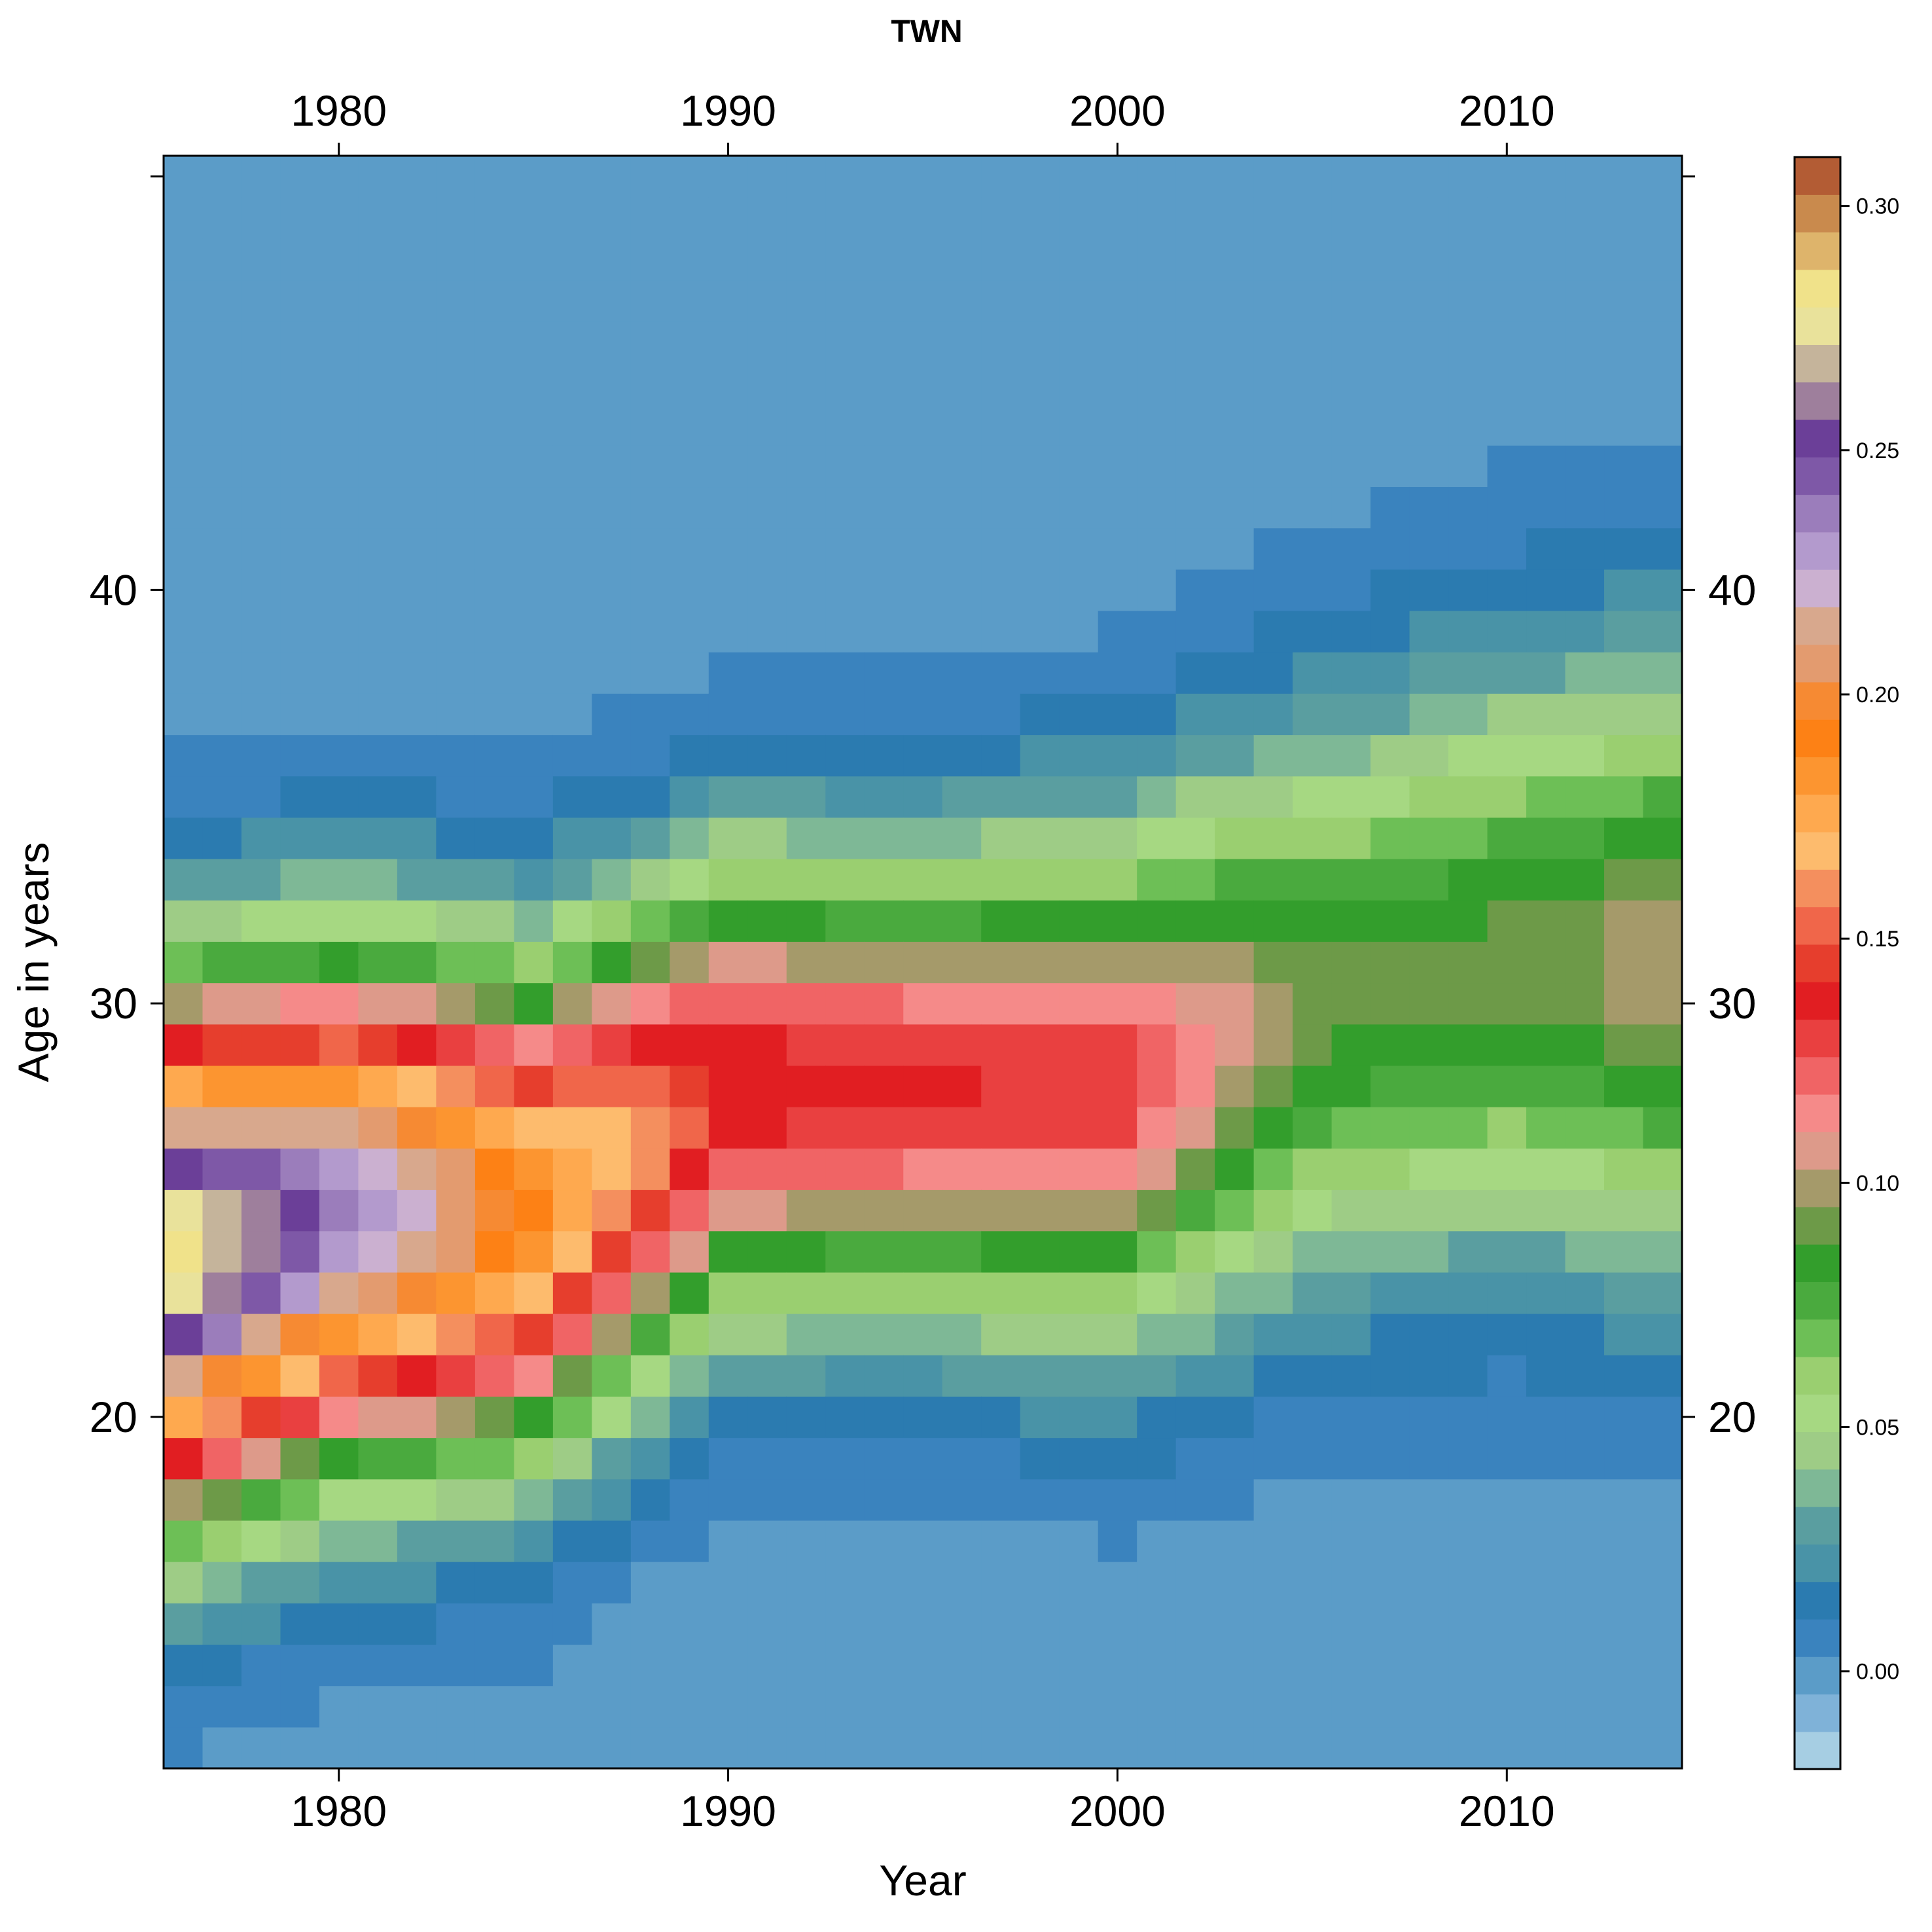  Describe the element at coordinates (113, 589) in the screenshot. I see `y-tick-label-left: 40` at that location.